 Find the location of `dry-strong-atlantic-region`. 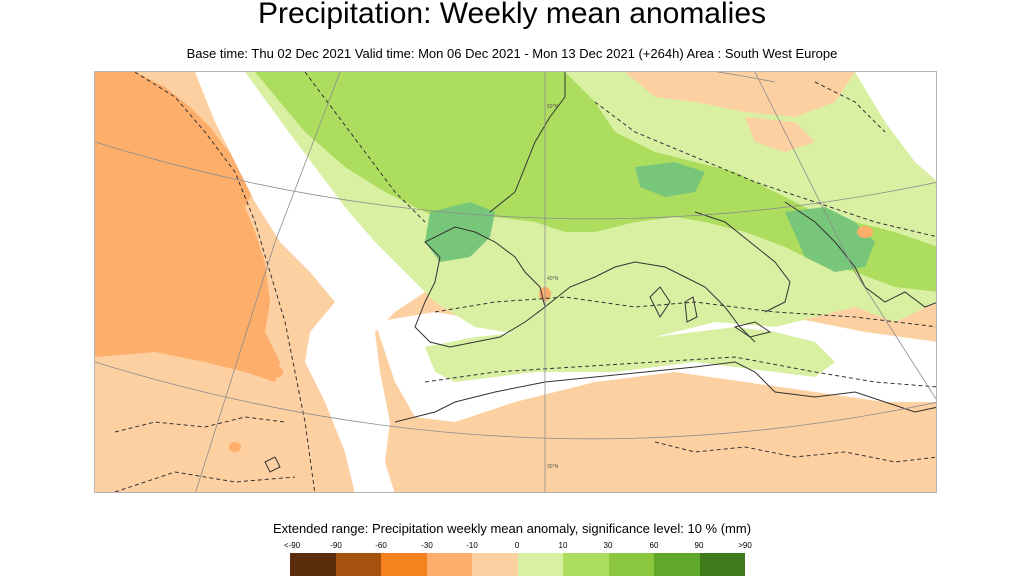

dry-strong-atlantic-region is located at coordinates (187, 227).